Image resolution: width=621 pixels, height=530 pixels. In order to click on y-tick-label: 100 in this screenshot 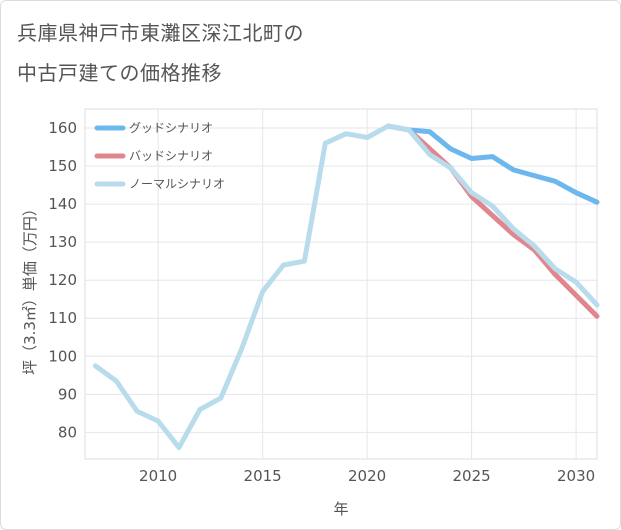, I will do `click(62, 356)`.